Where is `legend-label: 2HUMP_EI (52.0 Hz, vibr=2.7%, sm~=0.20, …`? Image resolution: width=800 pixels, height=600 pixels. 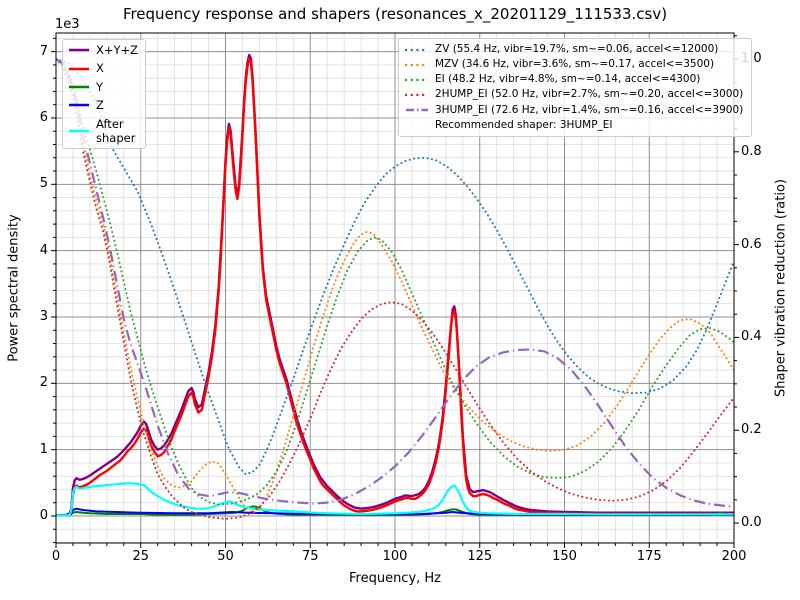
legend-label: 2HUMP_EI (52.0 Hz, vibr=2.7%, sm~=0.20, … is located at coordinates (589, 94).